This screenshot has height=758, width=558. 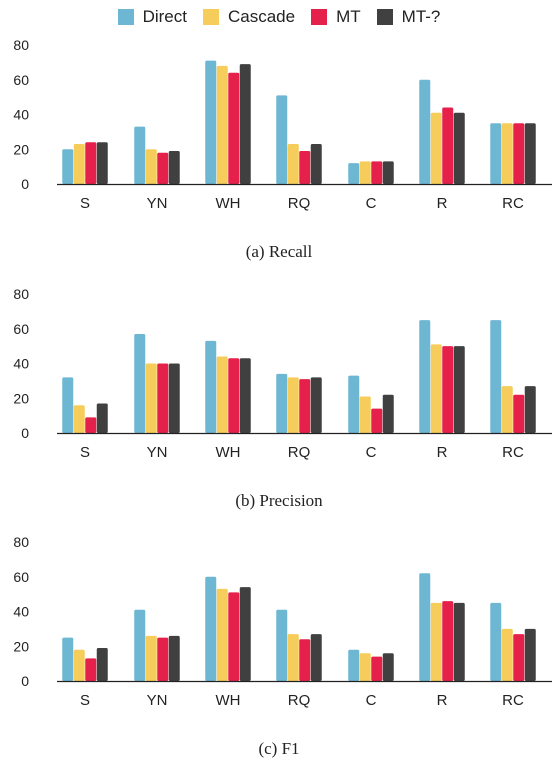 What do you see at coordinates (421, 16) in the screenshot?
I see `legend-label: MT-?` at bounding box center [421, 16].